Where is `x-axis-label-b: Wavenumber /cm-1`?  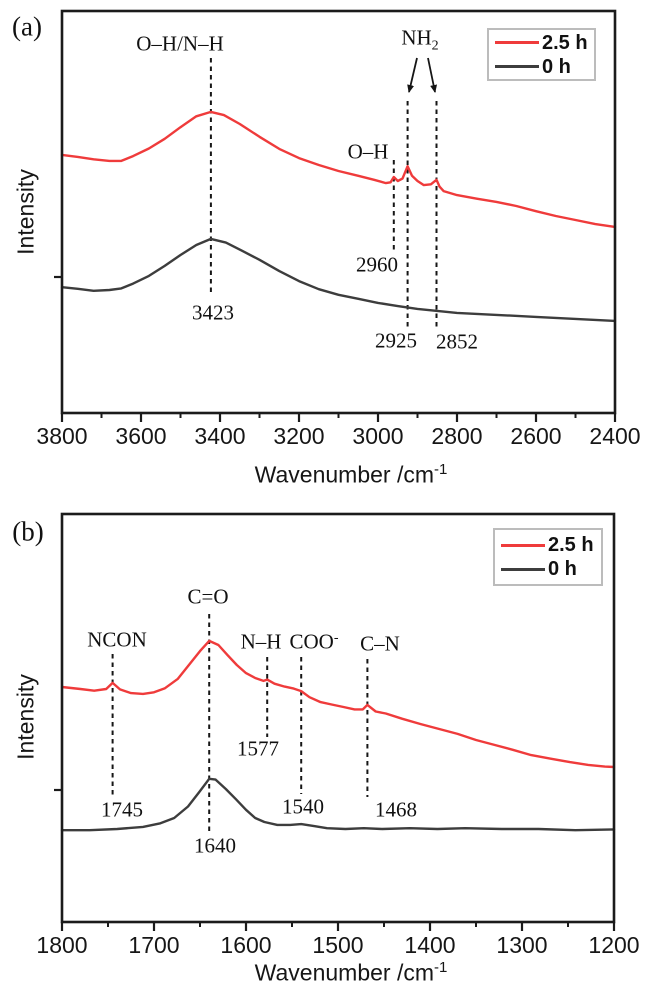 x-axis-label-b: Wavenumber /cm-1 is located at coordinates (351, 973).